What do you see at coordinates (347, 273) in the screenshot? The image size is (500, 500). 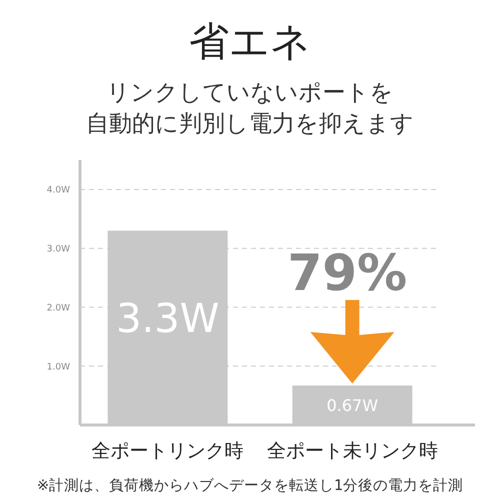 I see `annotation: 79%` at bounding box center [347, 273].